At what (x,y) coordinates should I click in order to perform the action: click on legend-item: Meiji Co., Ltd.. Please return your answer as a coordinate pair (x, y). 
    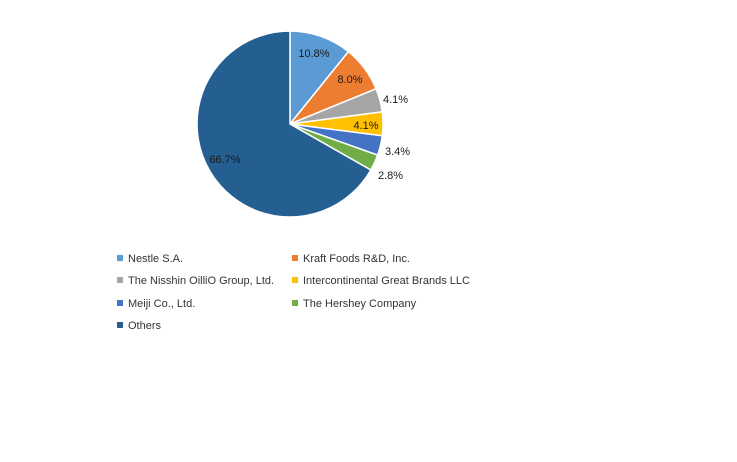
    Looking at the image, I should click on (156, 304).